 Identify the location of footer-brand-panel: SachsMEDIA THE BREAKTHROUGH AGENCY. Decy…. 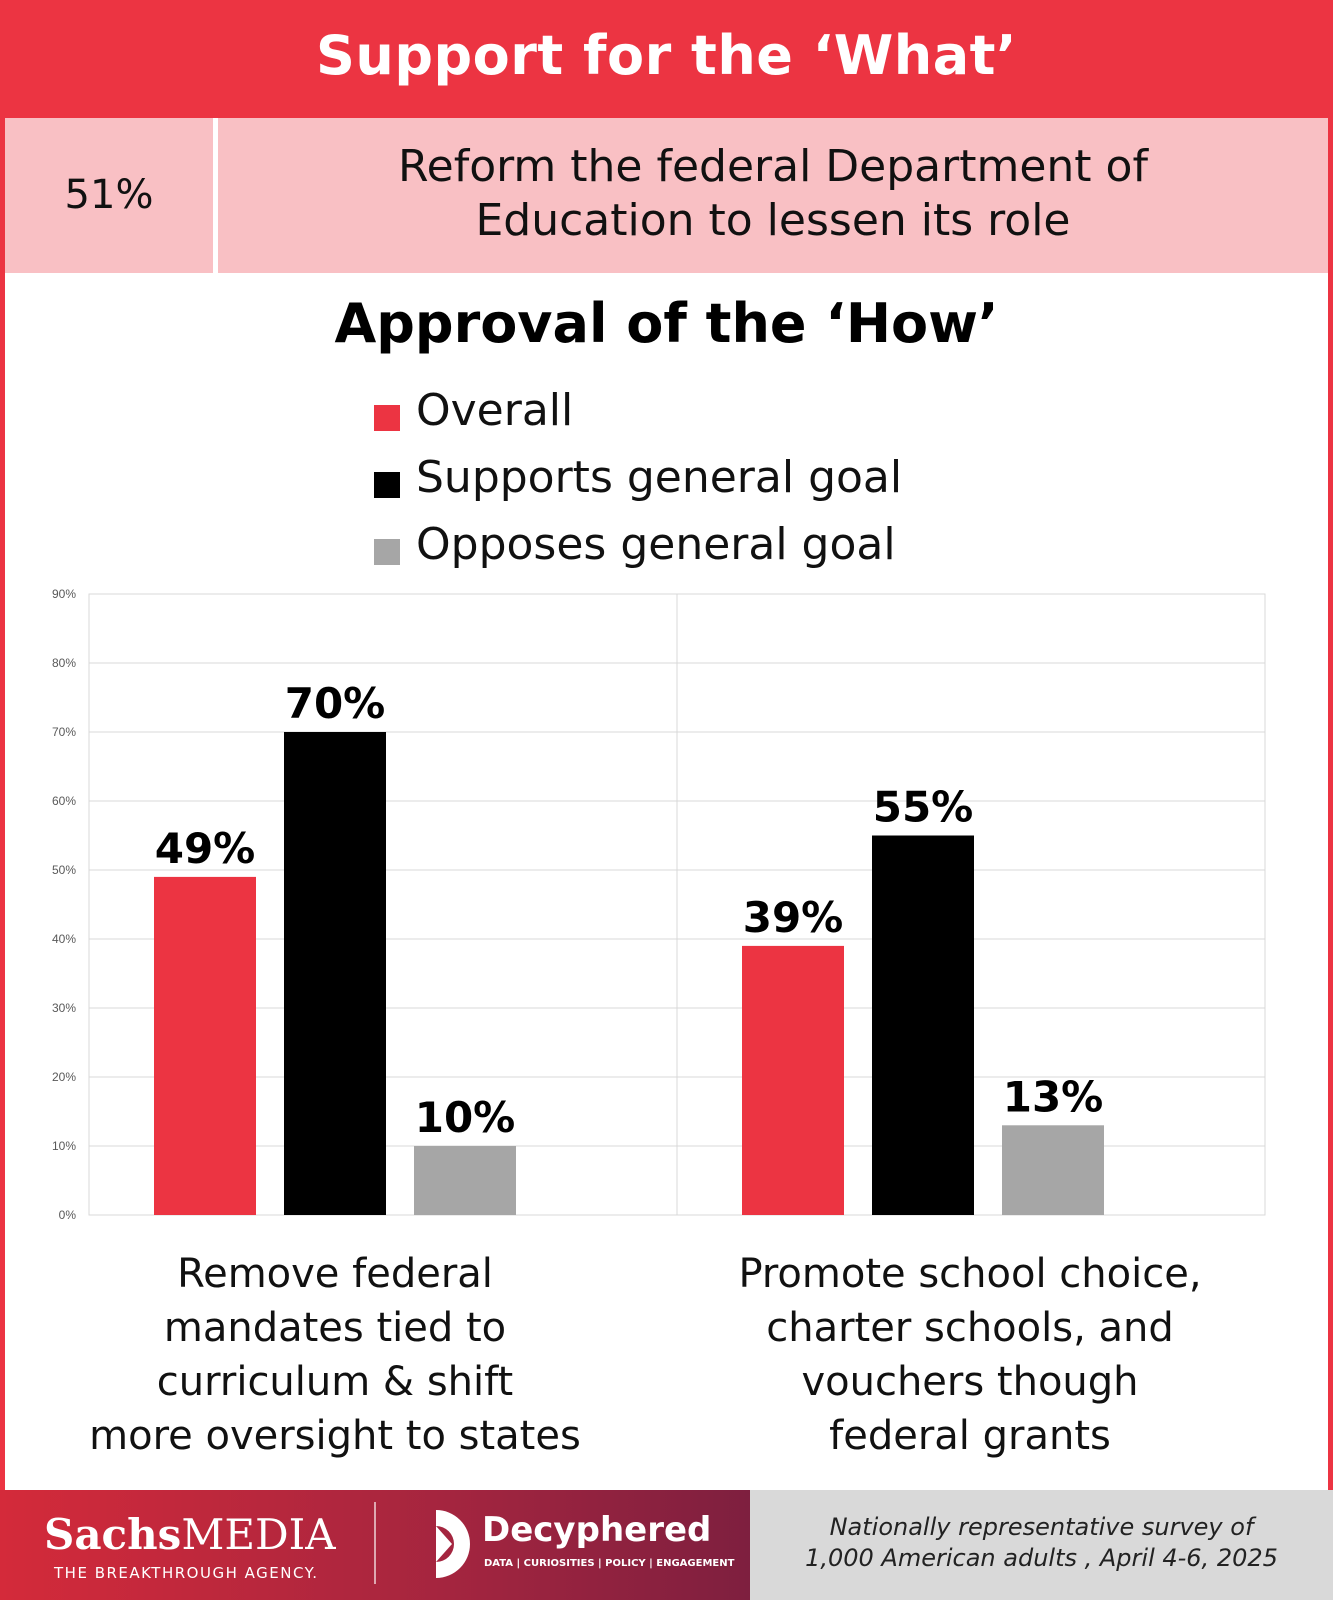
(375, 1545).